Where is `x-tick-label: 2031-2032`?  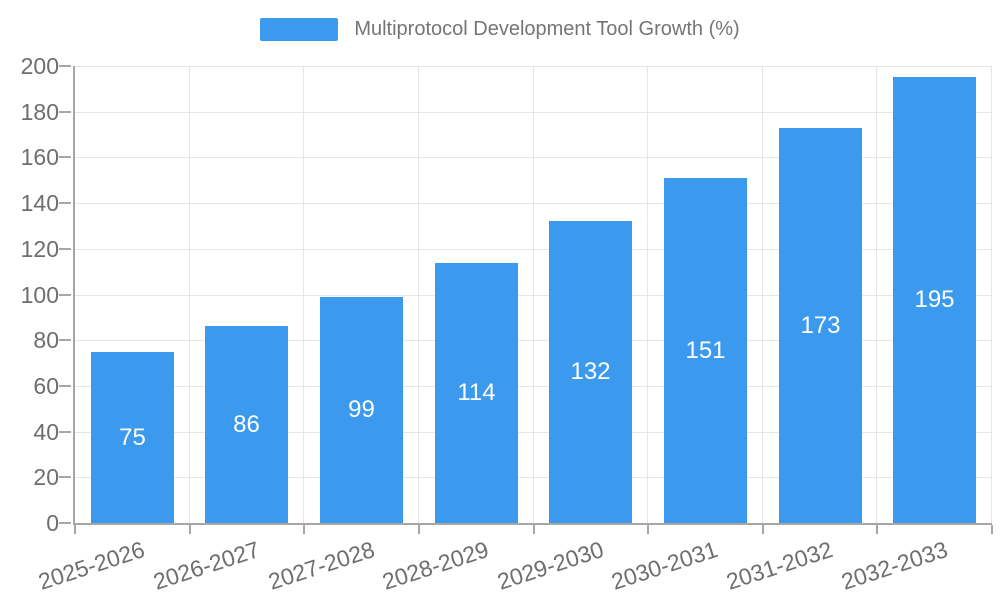 x-tick-label: 2031-2032 is located at coordinates (779, 565).